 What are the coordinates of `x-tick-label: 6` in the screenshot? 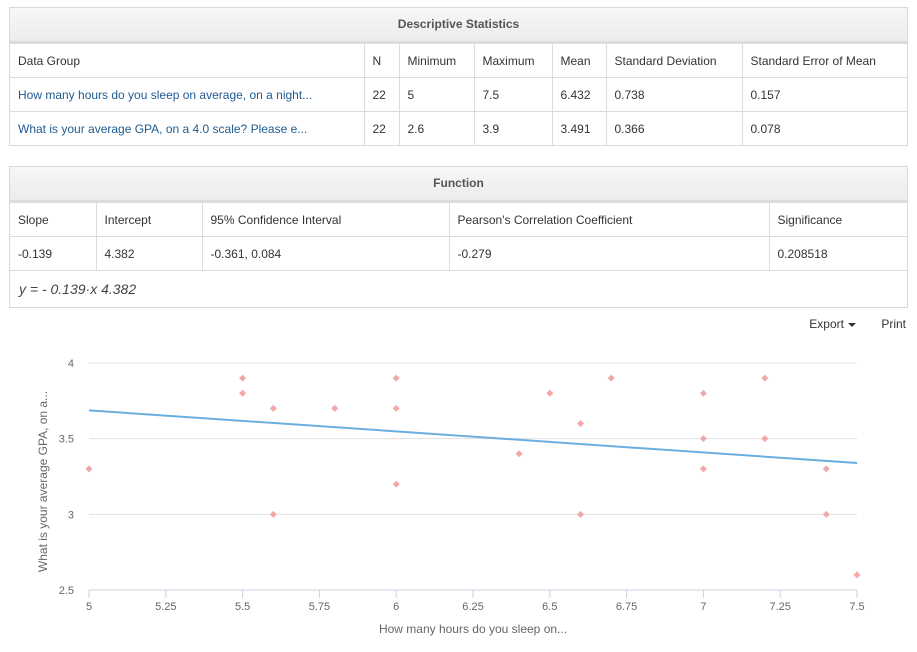 It's located at (396, 607).